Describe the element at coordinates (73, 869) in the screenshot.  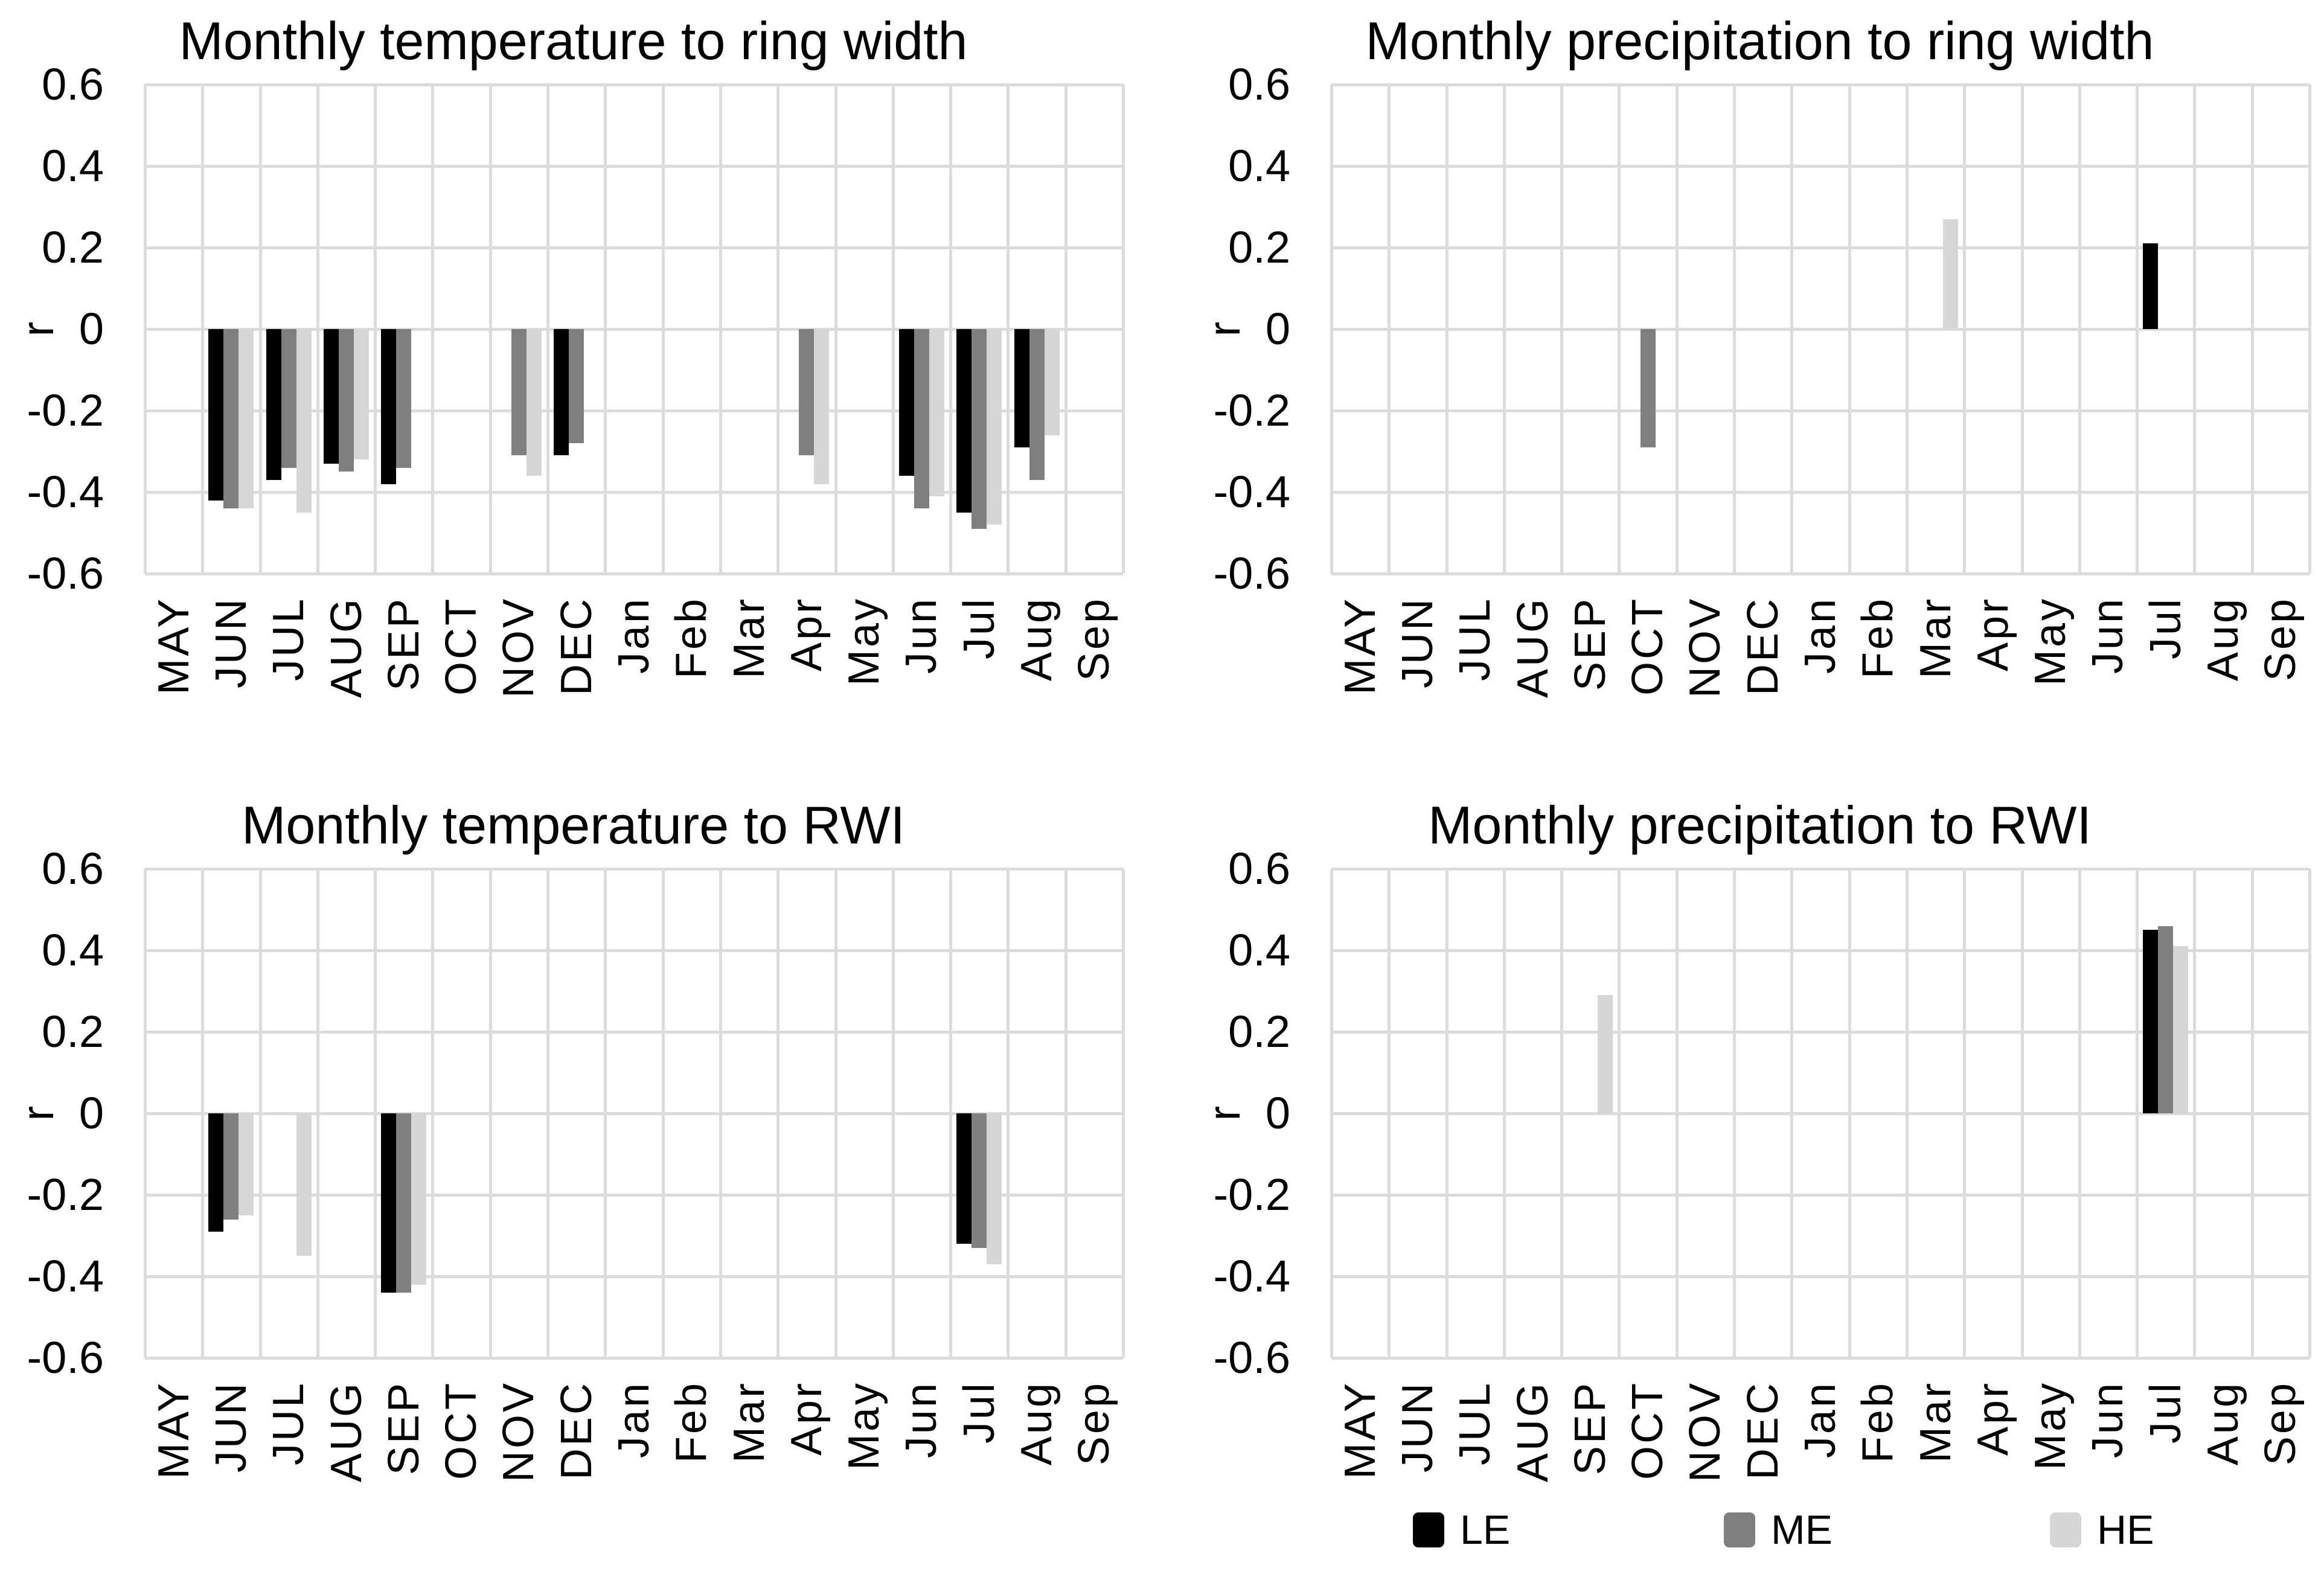
I see `y-tick-label: 0.6` at that location.